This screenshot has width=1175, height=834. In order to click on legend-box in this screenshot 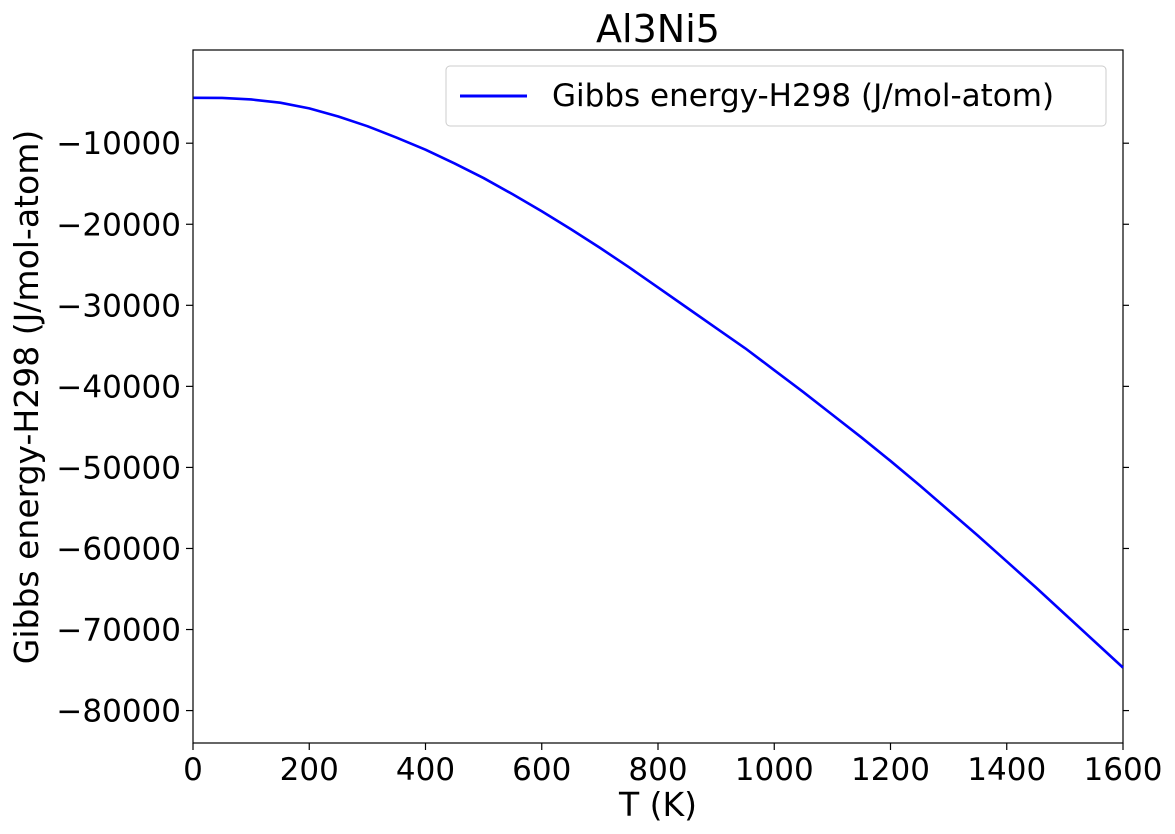, I will do `click(776, 96)`.